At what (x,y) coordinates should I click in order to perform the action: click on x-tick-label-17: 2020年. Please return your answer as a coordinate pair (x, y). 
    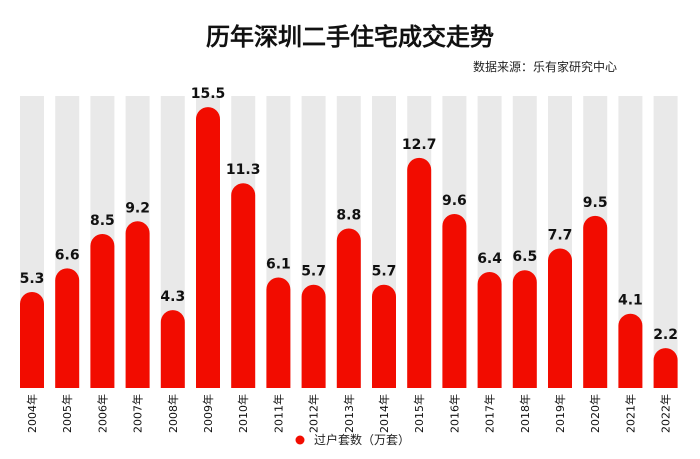
    Looking at the image, I should click on (595, 413).